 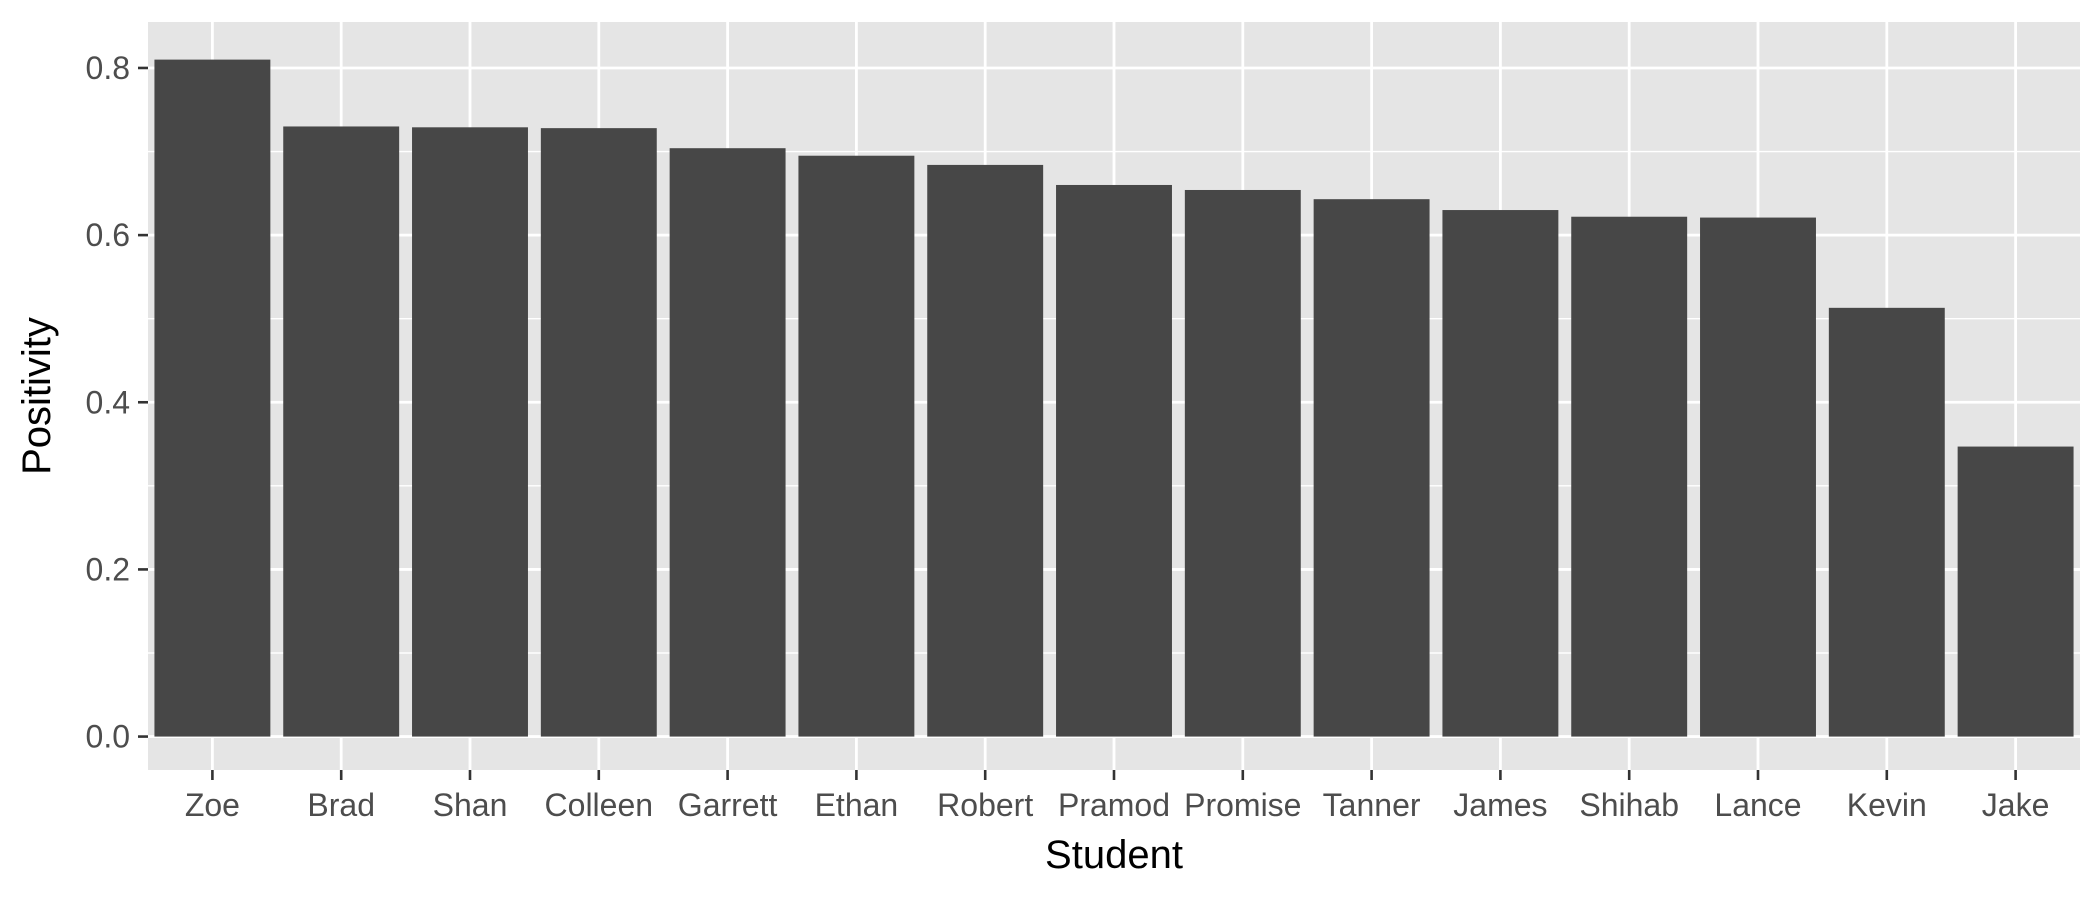 I want to click on y-tick-label: 0.2, so click(x=108, y=569).